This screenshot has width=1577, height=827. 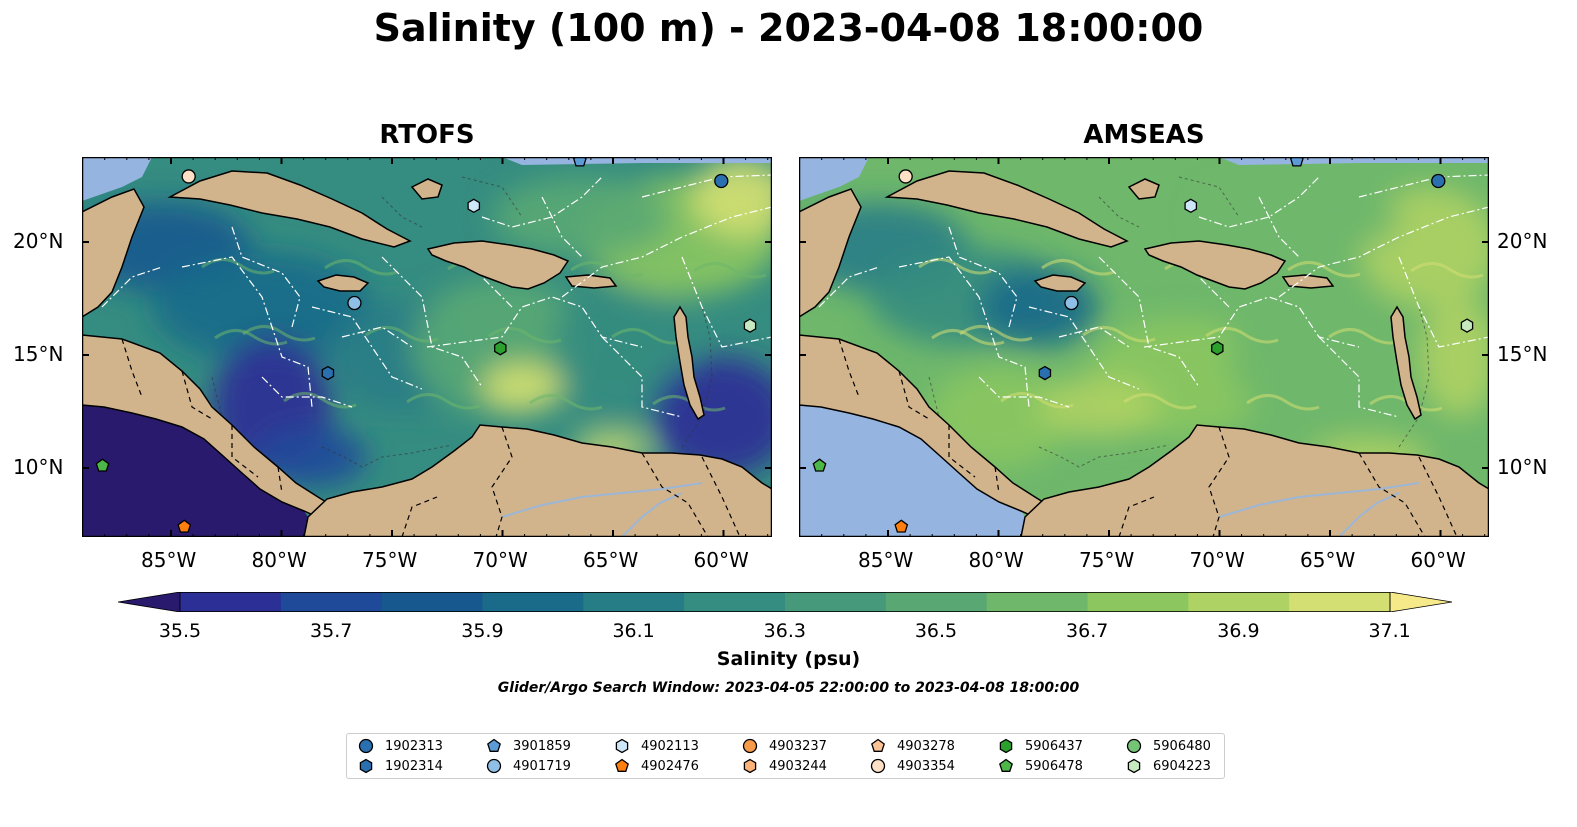 What do you see at coordinates (1238, 631) in the screenshot?
I see `colorbar-tick-label: 36.9` at bounding box center [1238, 631].